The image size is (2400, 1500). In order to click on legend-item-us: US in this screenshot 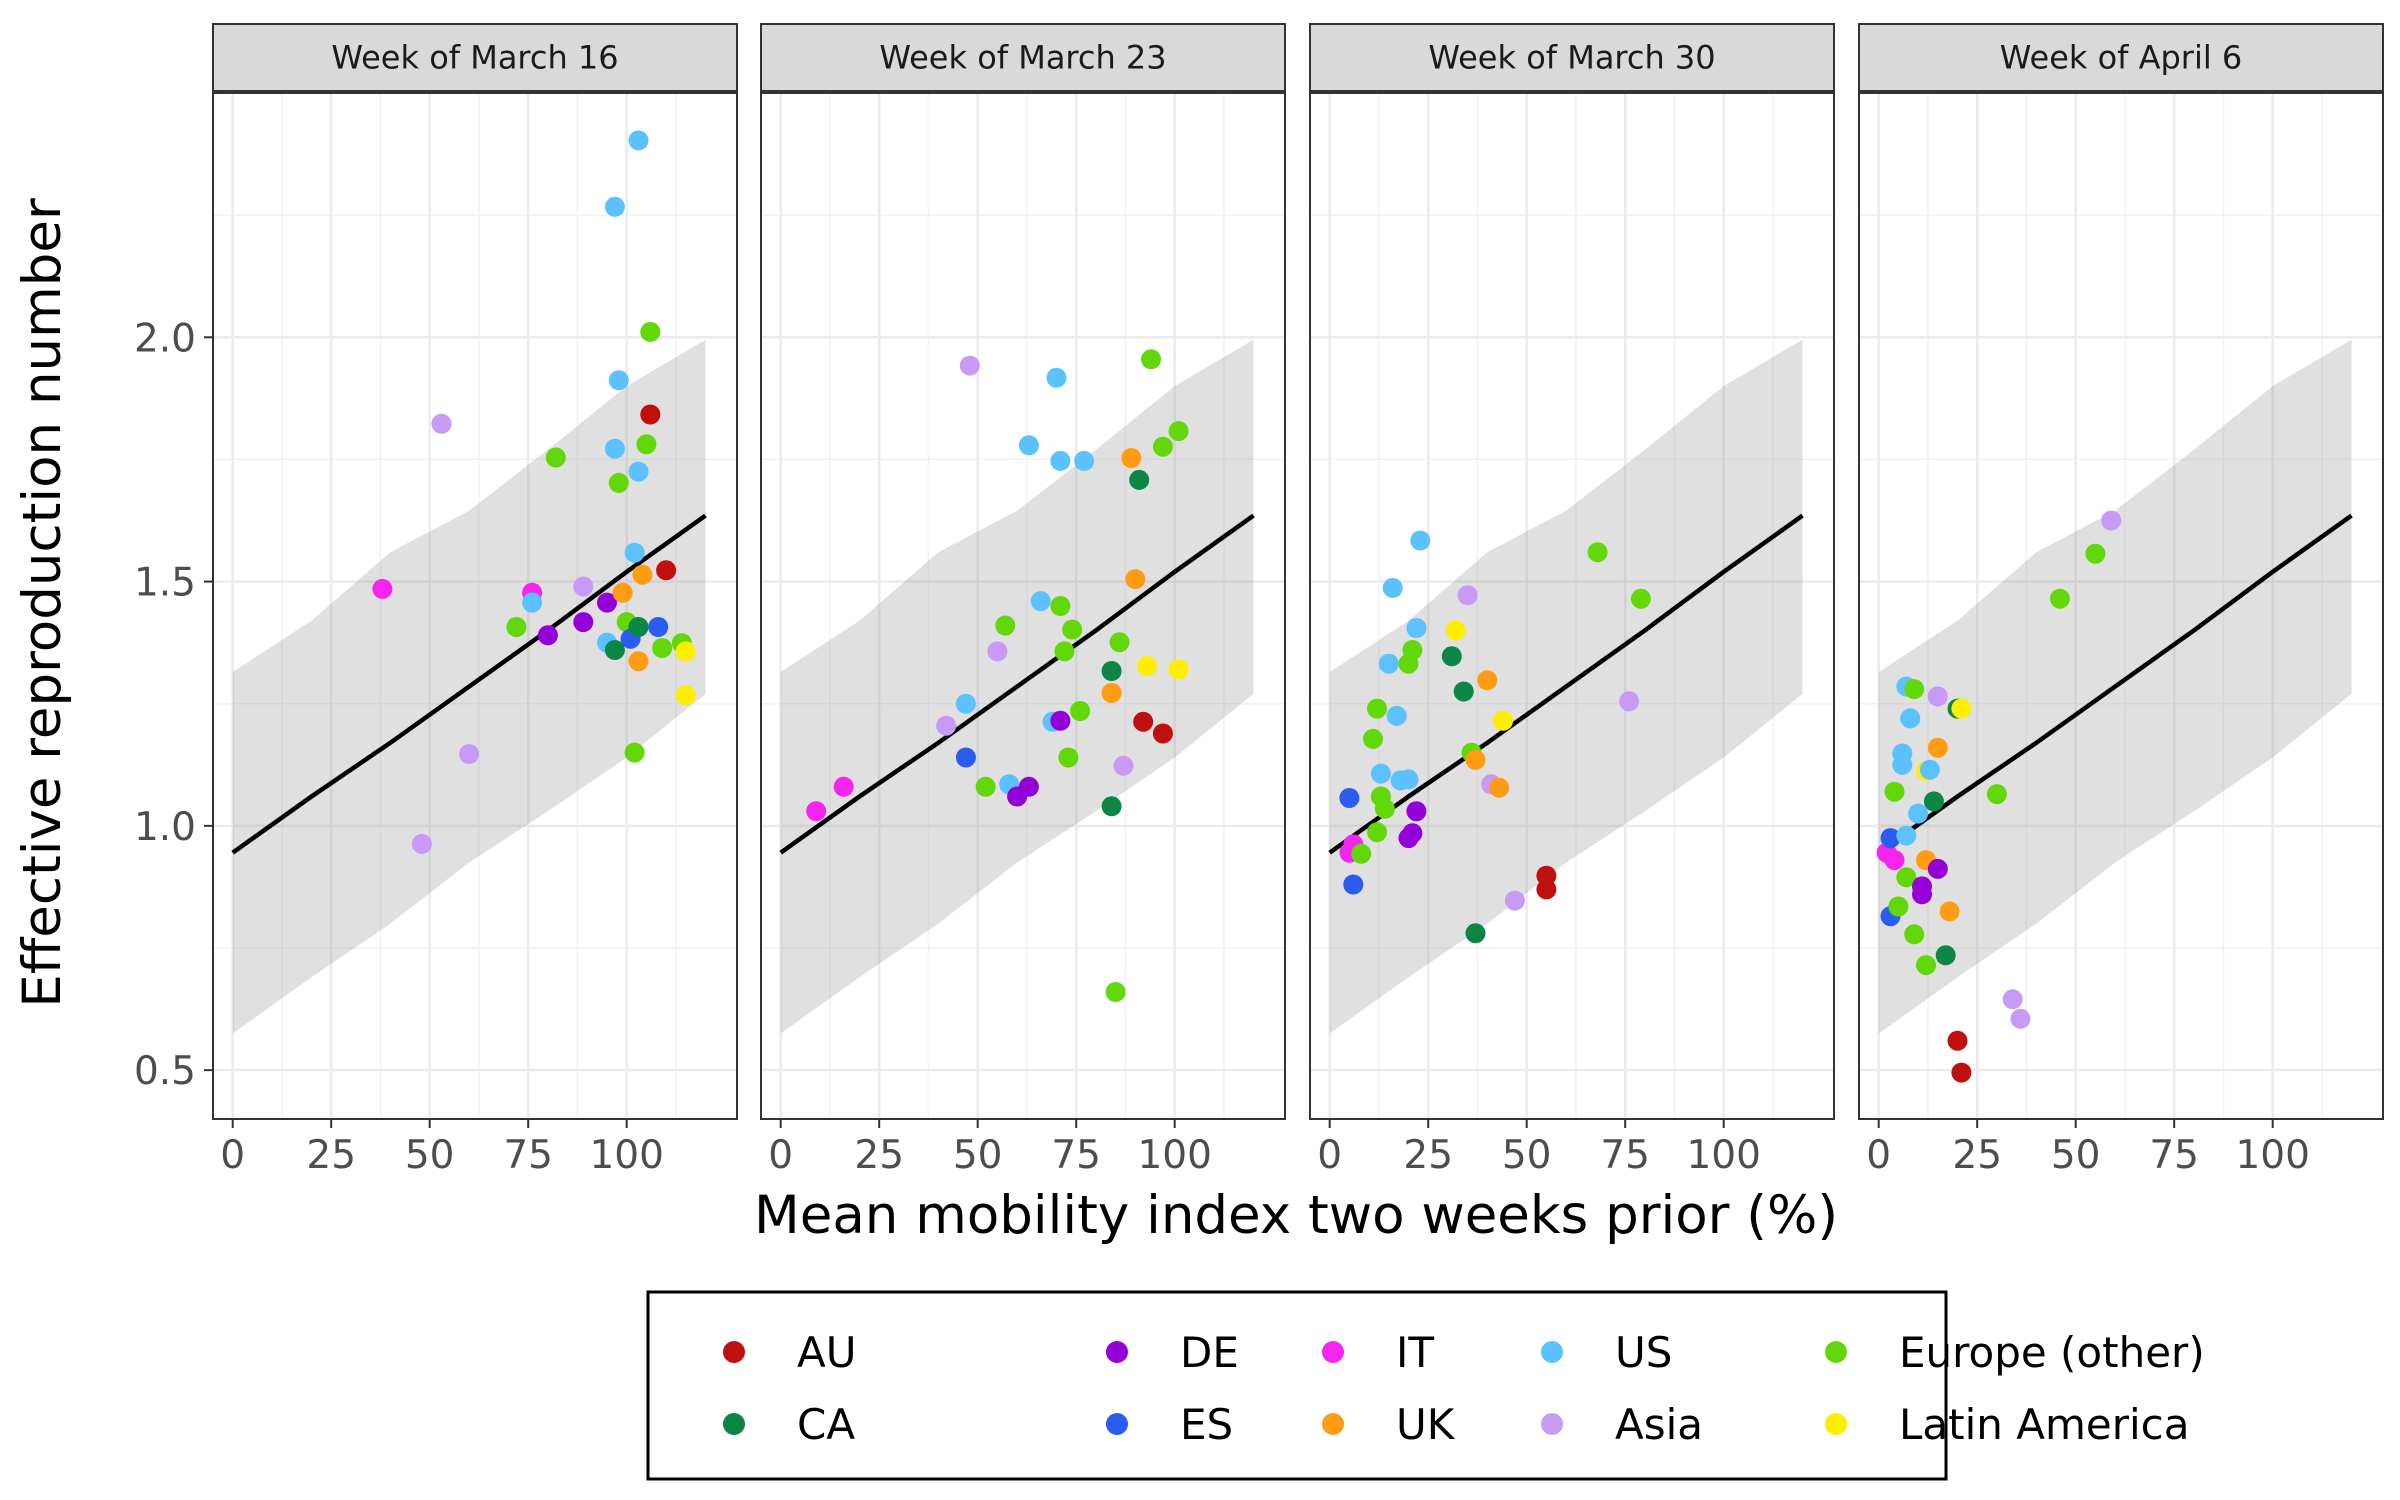, I will do `click(1606, 1352)`.